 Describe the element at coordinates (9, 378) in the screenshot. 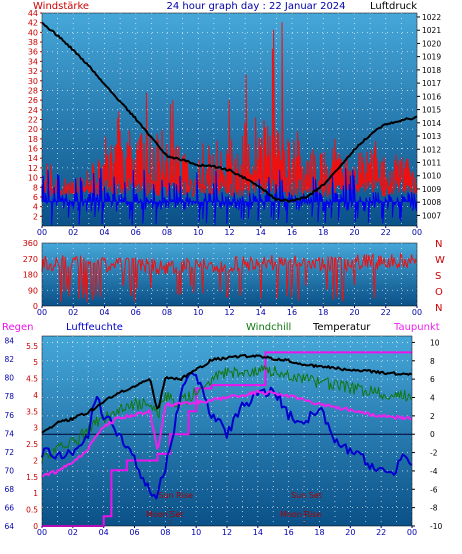

I see `humidity-axis-tick-label: 80` at that location.